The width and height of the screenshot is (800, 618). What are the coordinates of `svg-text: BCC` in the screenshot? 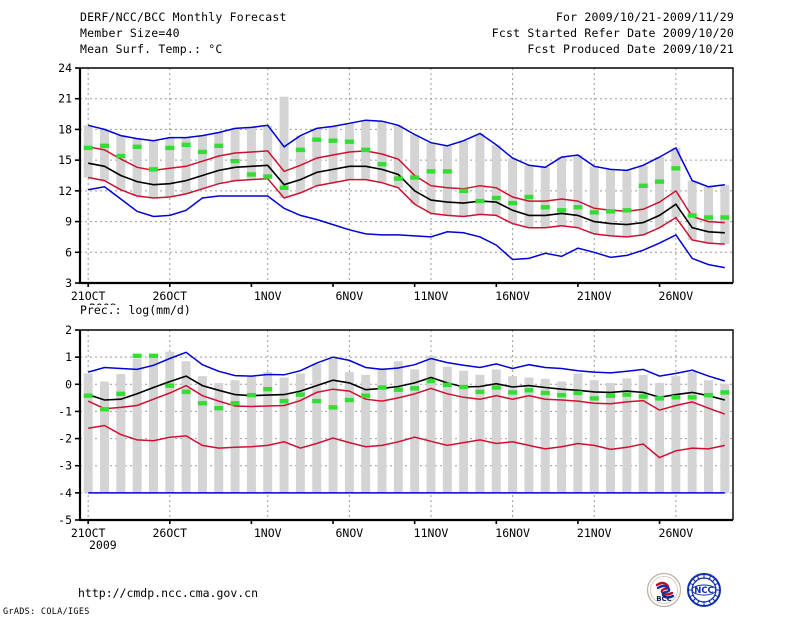 It's located at (664, 599).